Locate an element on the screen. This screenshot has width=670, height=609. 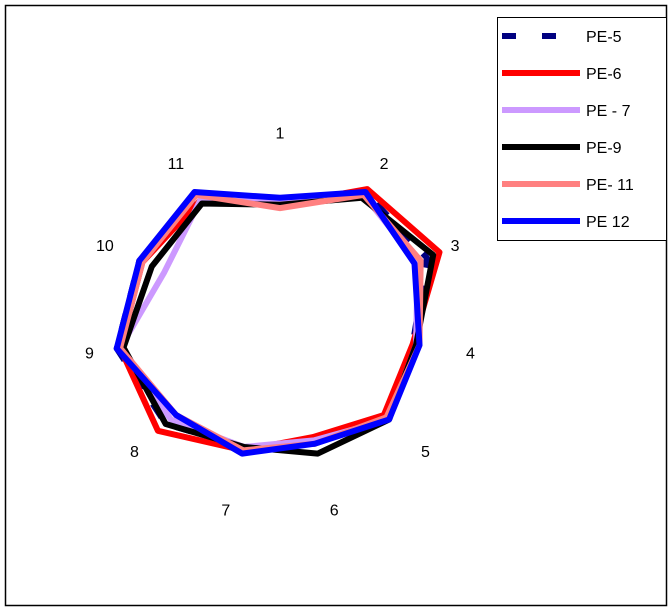
legend-label-2: PE - 7 is located at coordinates (608, 111).